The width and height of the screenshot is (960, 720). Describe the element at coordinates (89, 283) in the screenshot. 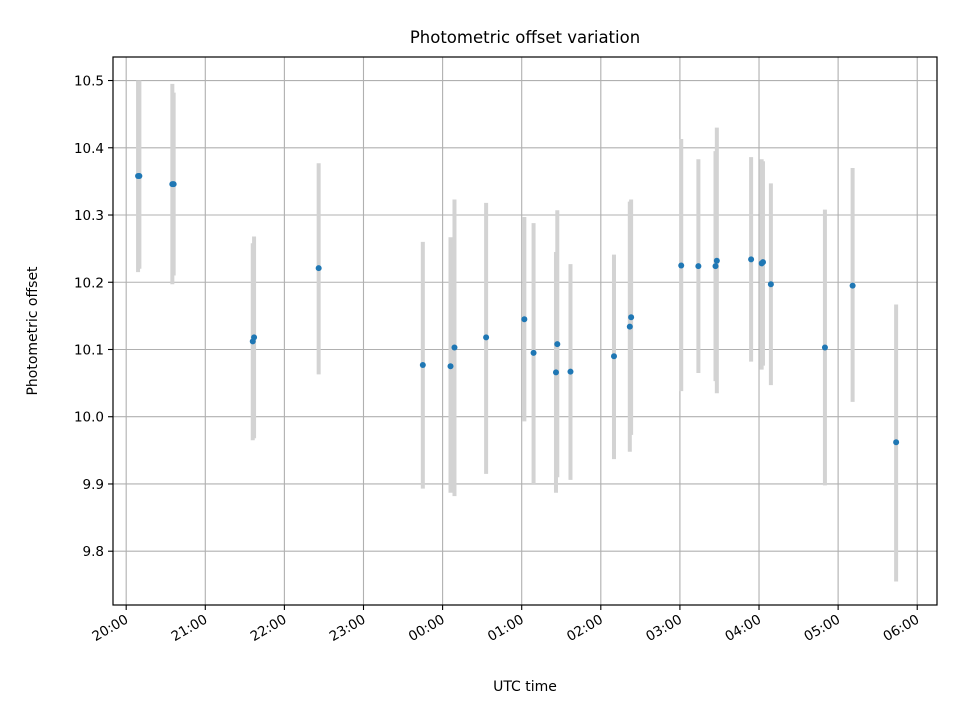

I see `y-tick-label: 10.2` at that location.